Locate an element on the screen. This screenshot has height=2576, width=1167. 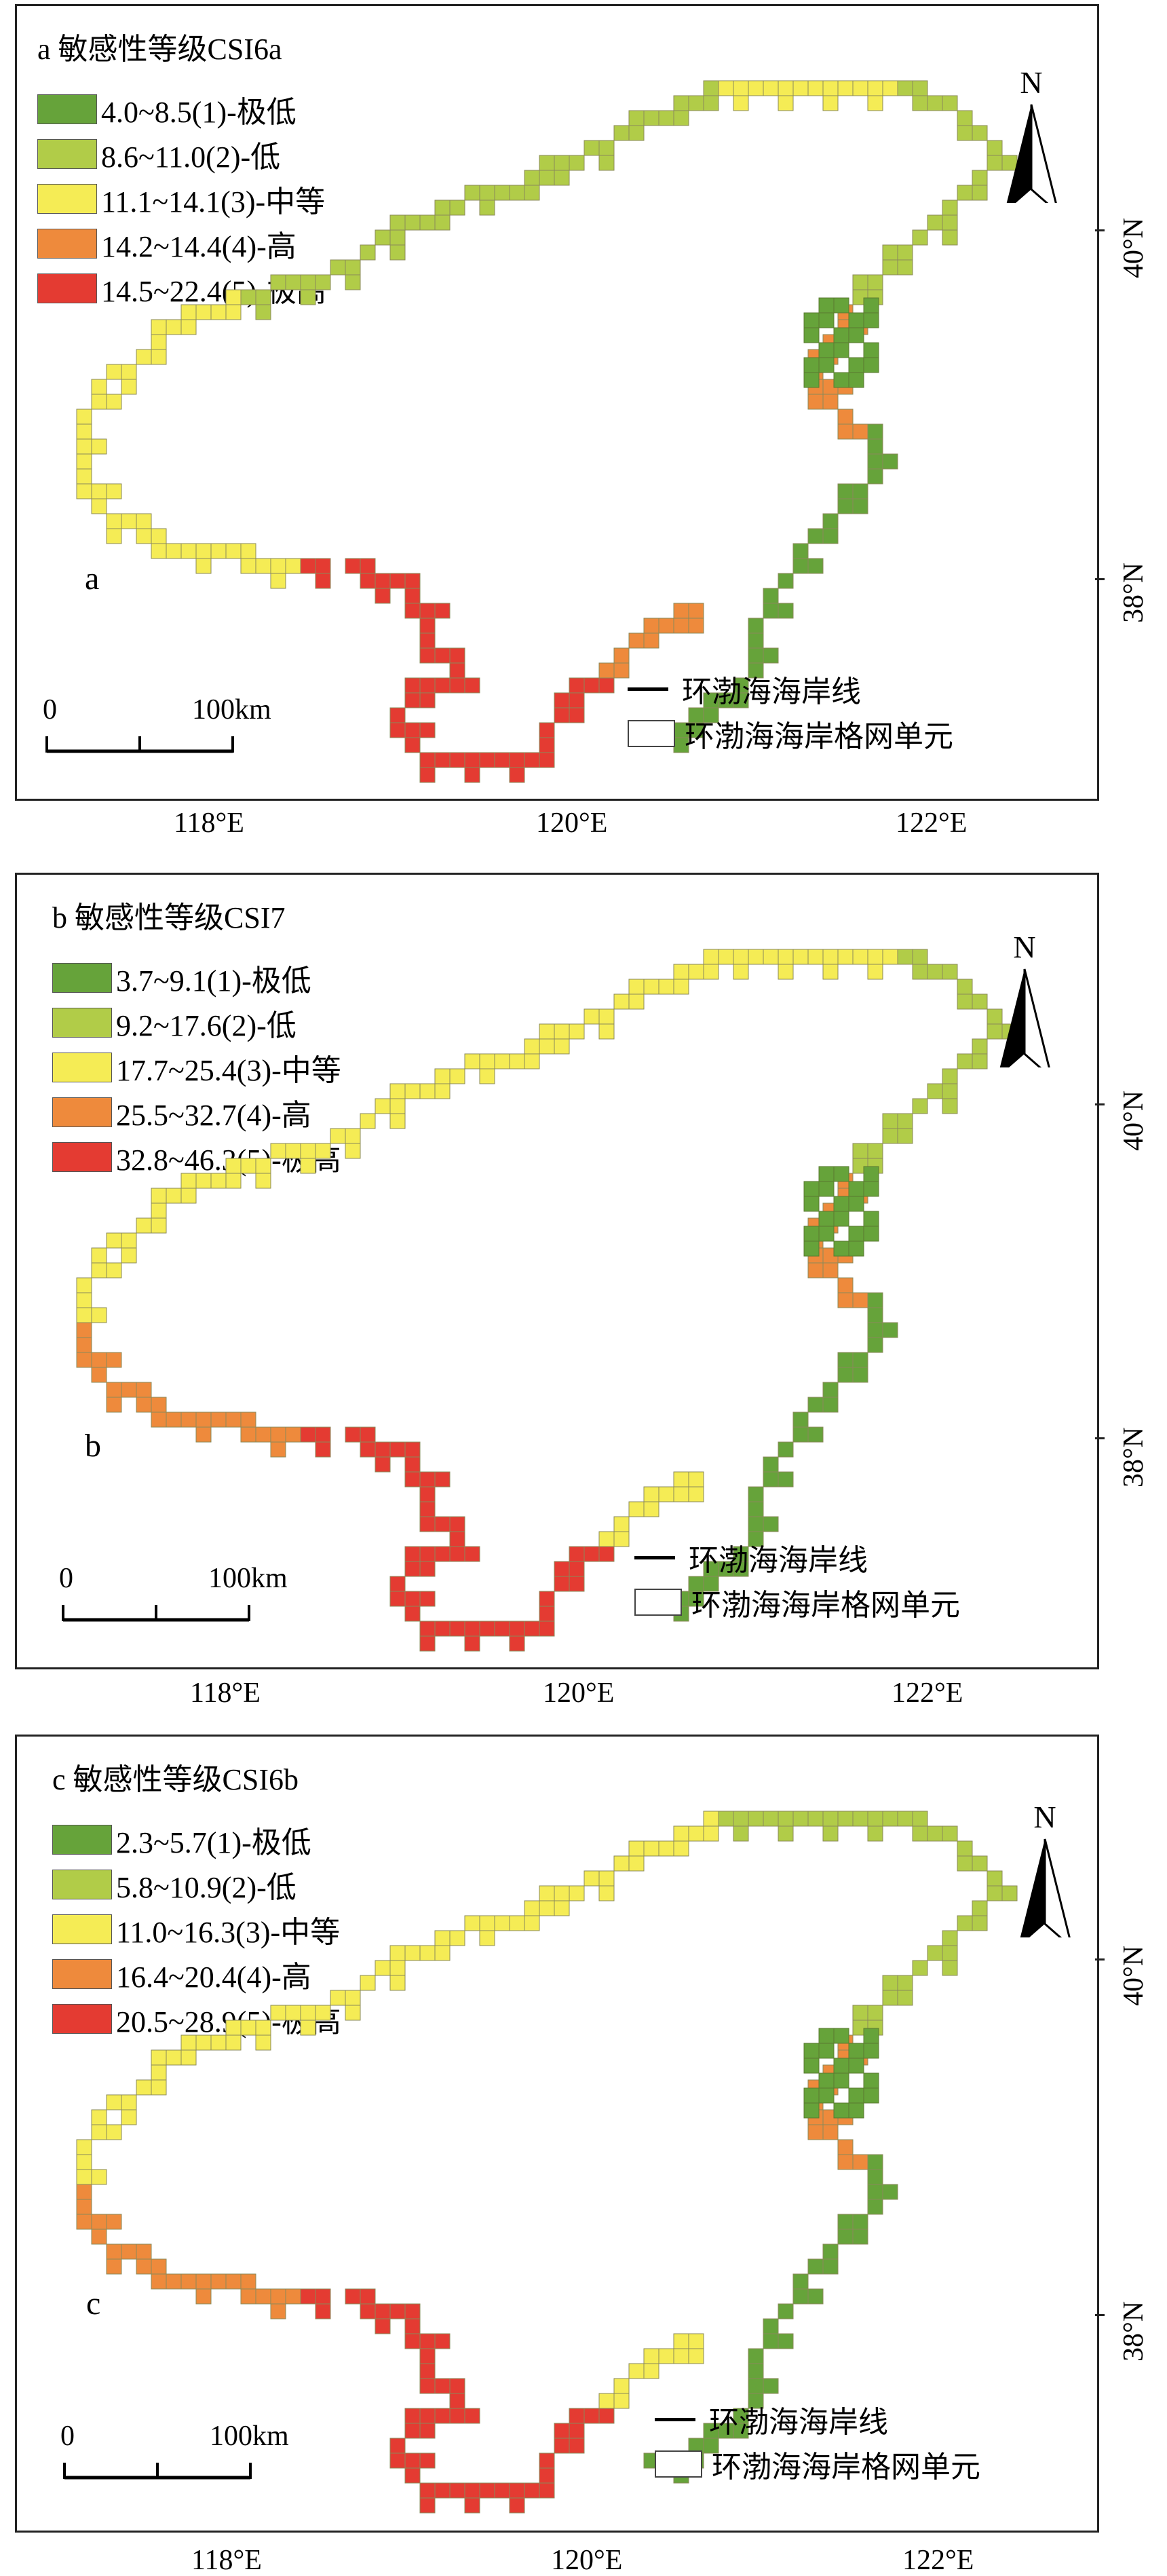
north-arrow-label: N is located at coordinates (1031, 82).